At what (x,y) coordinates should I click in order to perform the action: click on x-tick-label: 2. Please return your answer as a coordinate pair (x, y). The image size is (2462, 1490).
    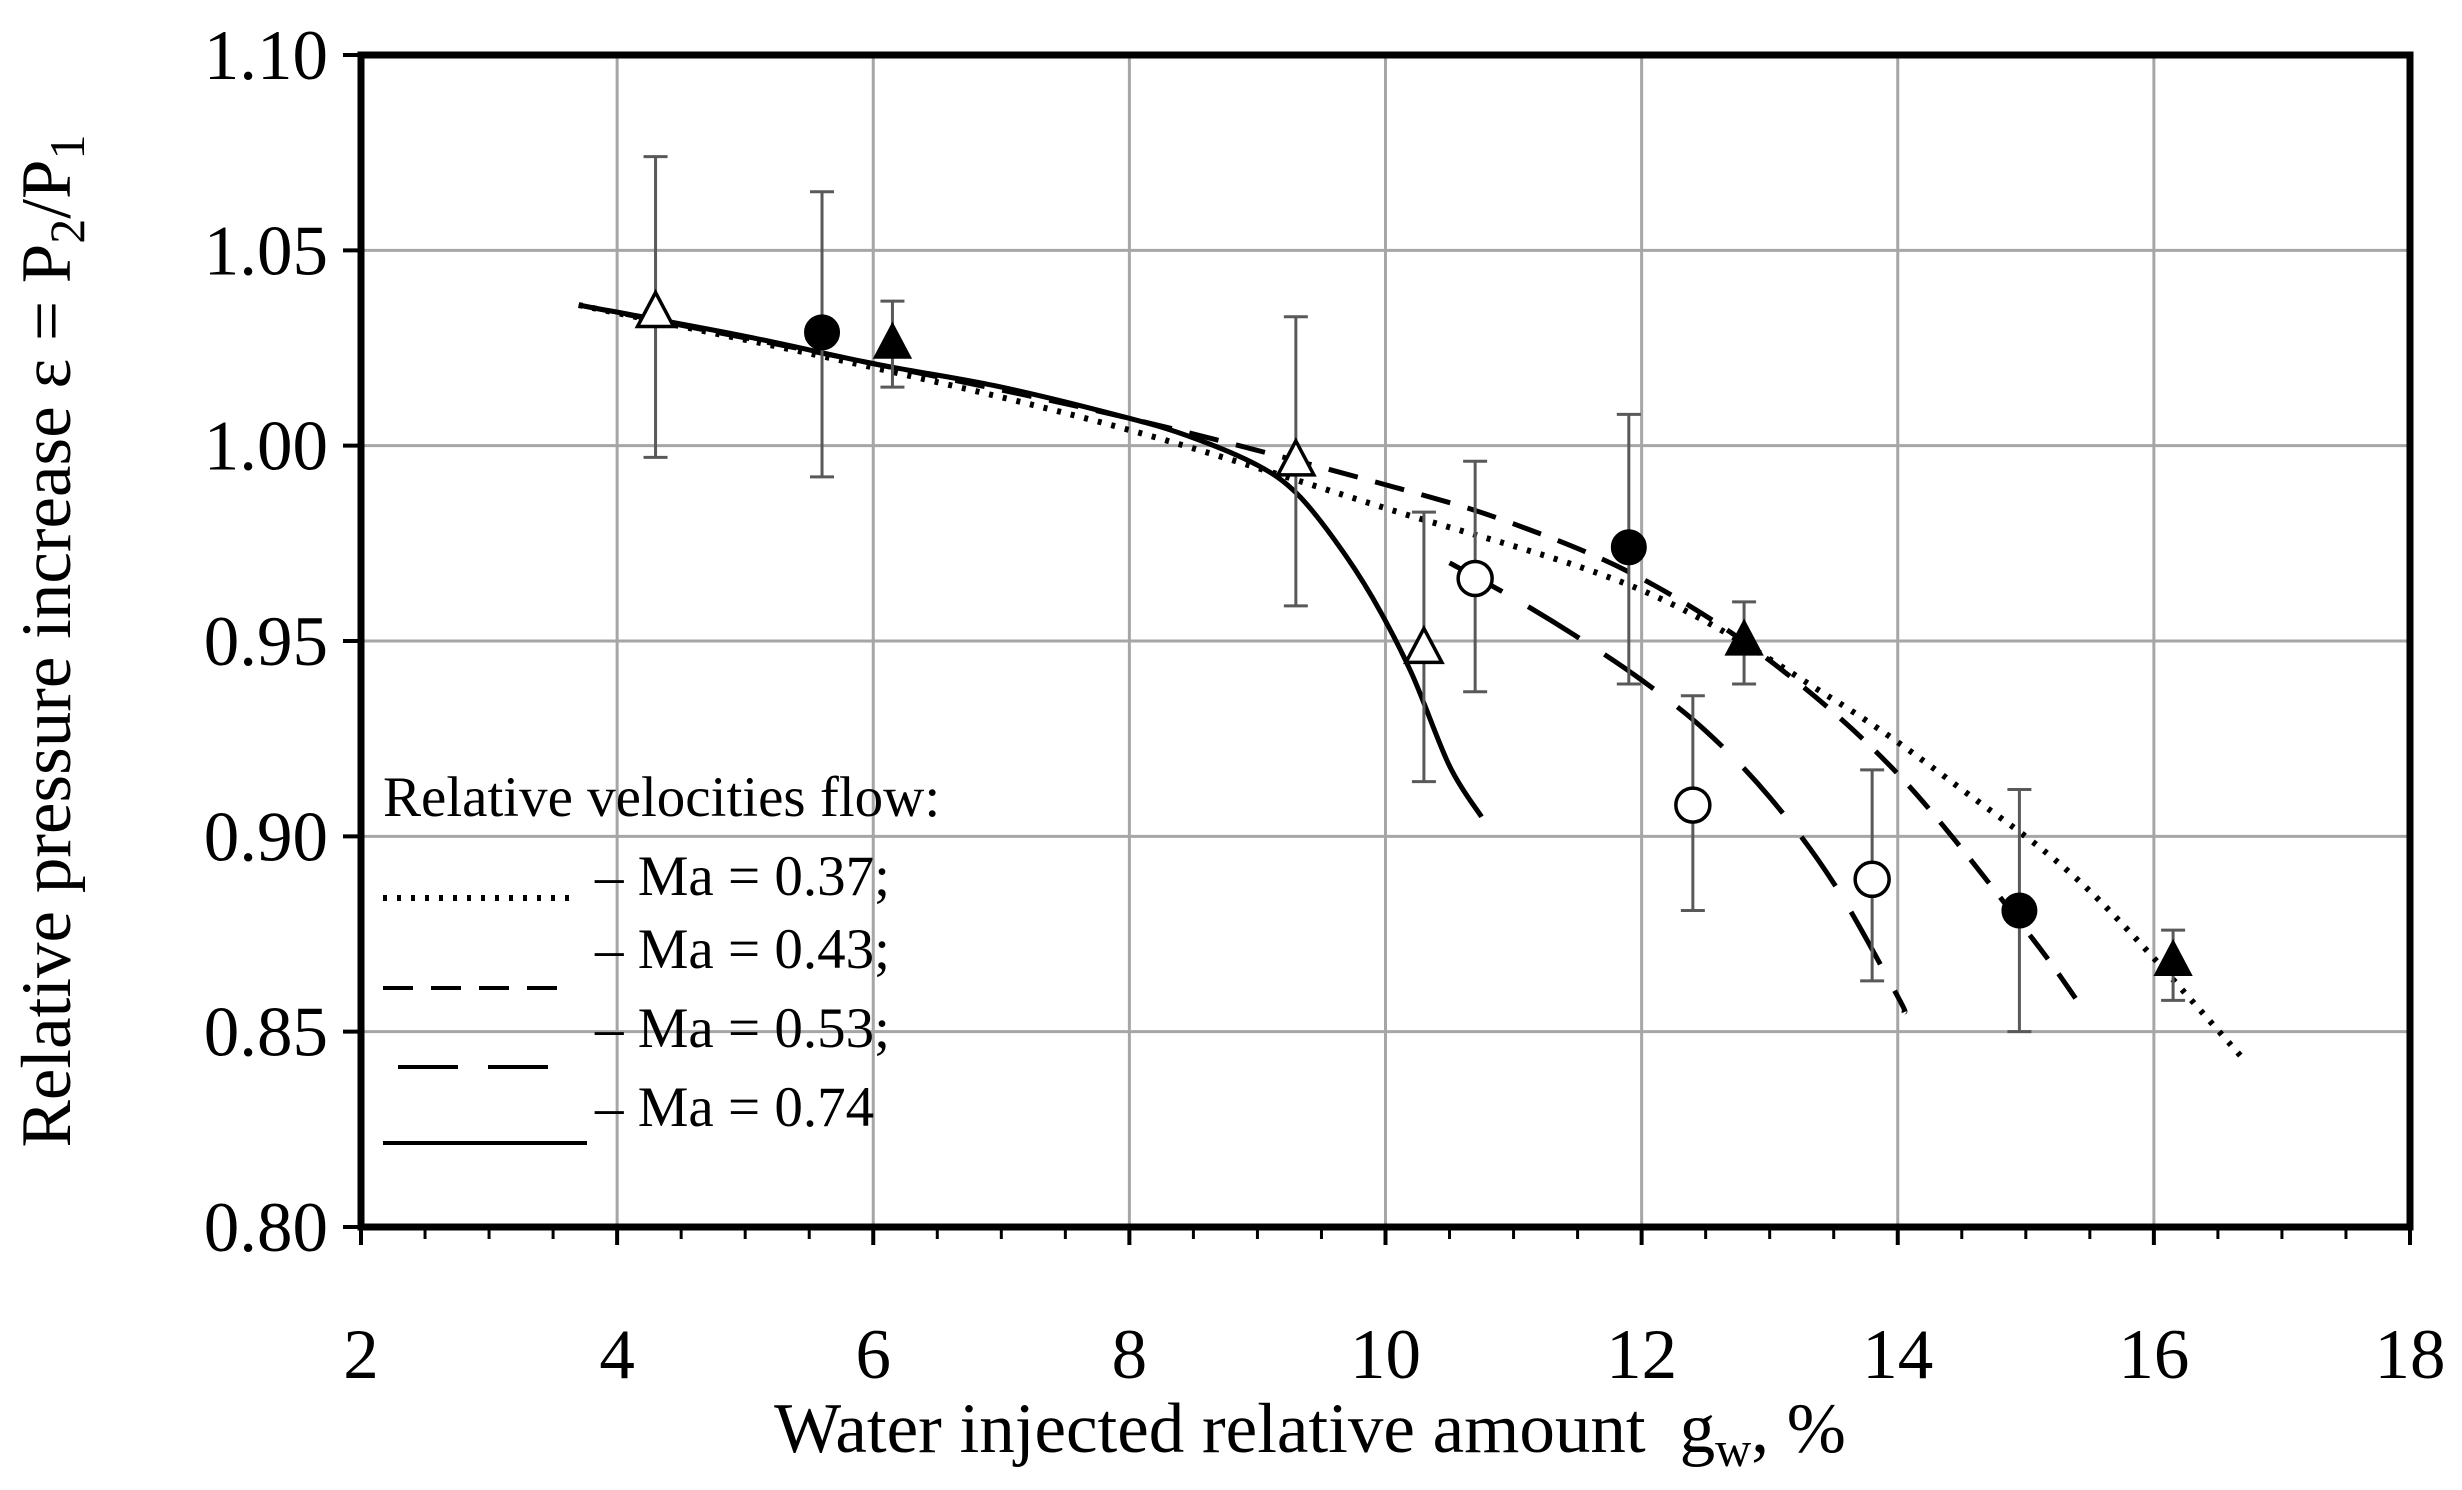
    Looking at the image, I should click on (361, 1355).